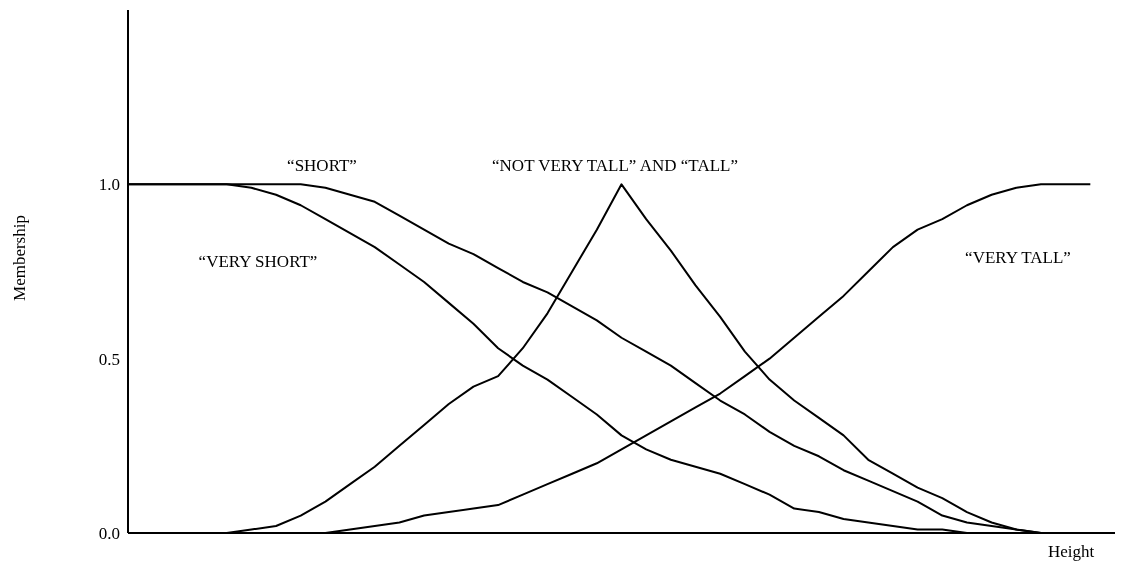 The height and width of the screenshot is (573, 1144). I want to click on text: “VERY TALL”, so click(1018, 258).